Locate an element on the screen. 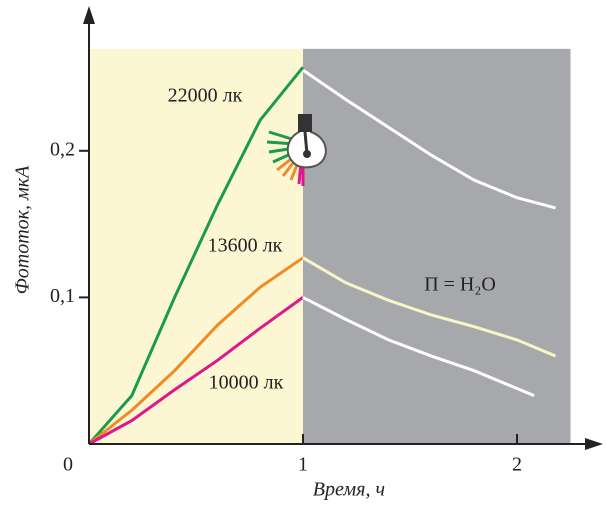 The height and width of the screenshot is (509, 606). x-axis-label: Время, ч is located at coordinates (349, 490).